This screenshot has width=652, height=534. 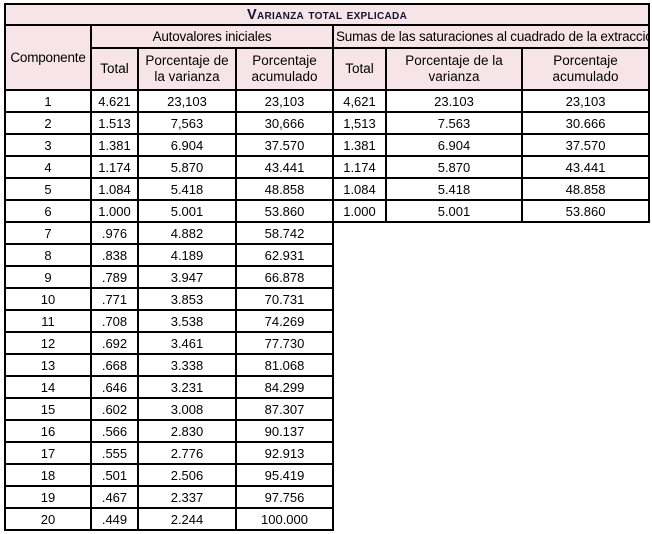 I want to click on cell-initial-cumulative-pct: 30,666, so click(x=284, y=123).